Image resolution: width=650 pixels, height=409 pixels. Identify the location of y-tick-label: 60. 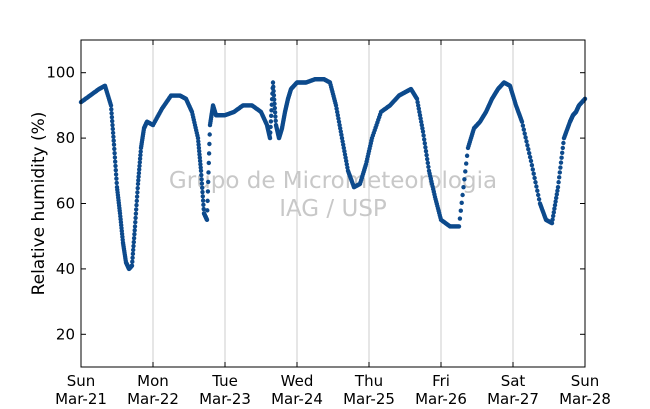
(65, 204).